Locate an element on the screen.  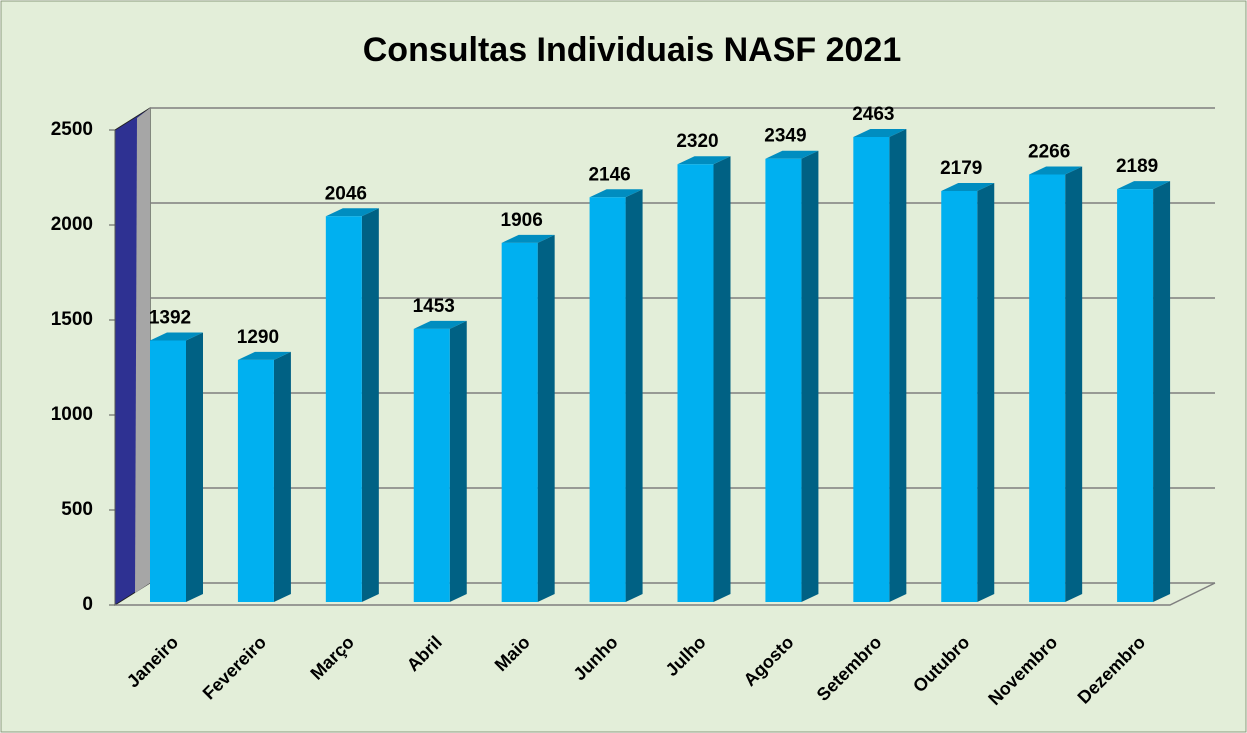
value-label: 2189 is located at coordinates (1137, 166).